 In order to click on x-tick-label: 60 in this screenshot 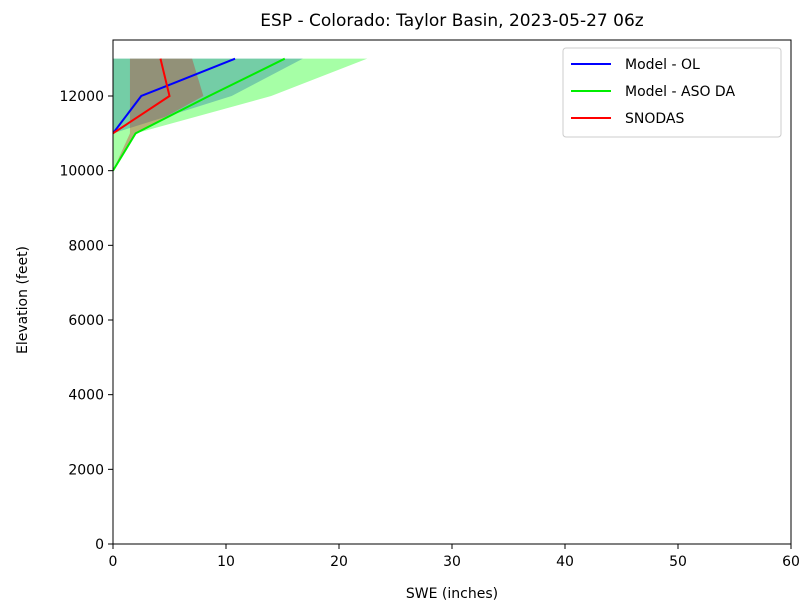, I will do `click(791, 562)`.